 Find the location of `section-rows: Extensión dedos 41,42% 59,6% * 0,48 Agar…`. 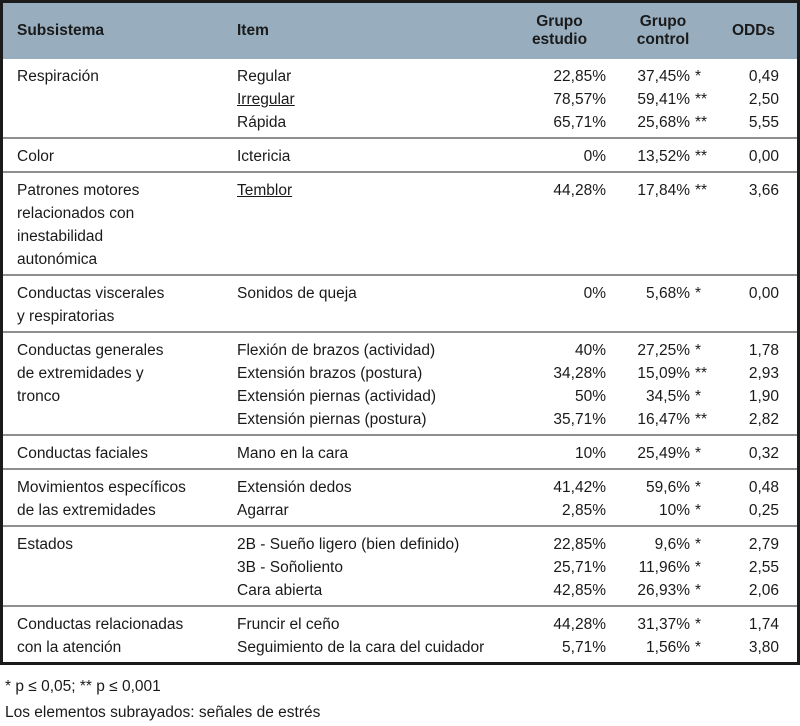

section-rows: Extensión dedos 41,42% 59,6% * 0,48 Agar… is located at coordinates (510, 499).